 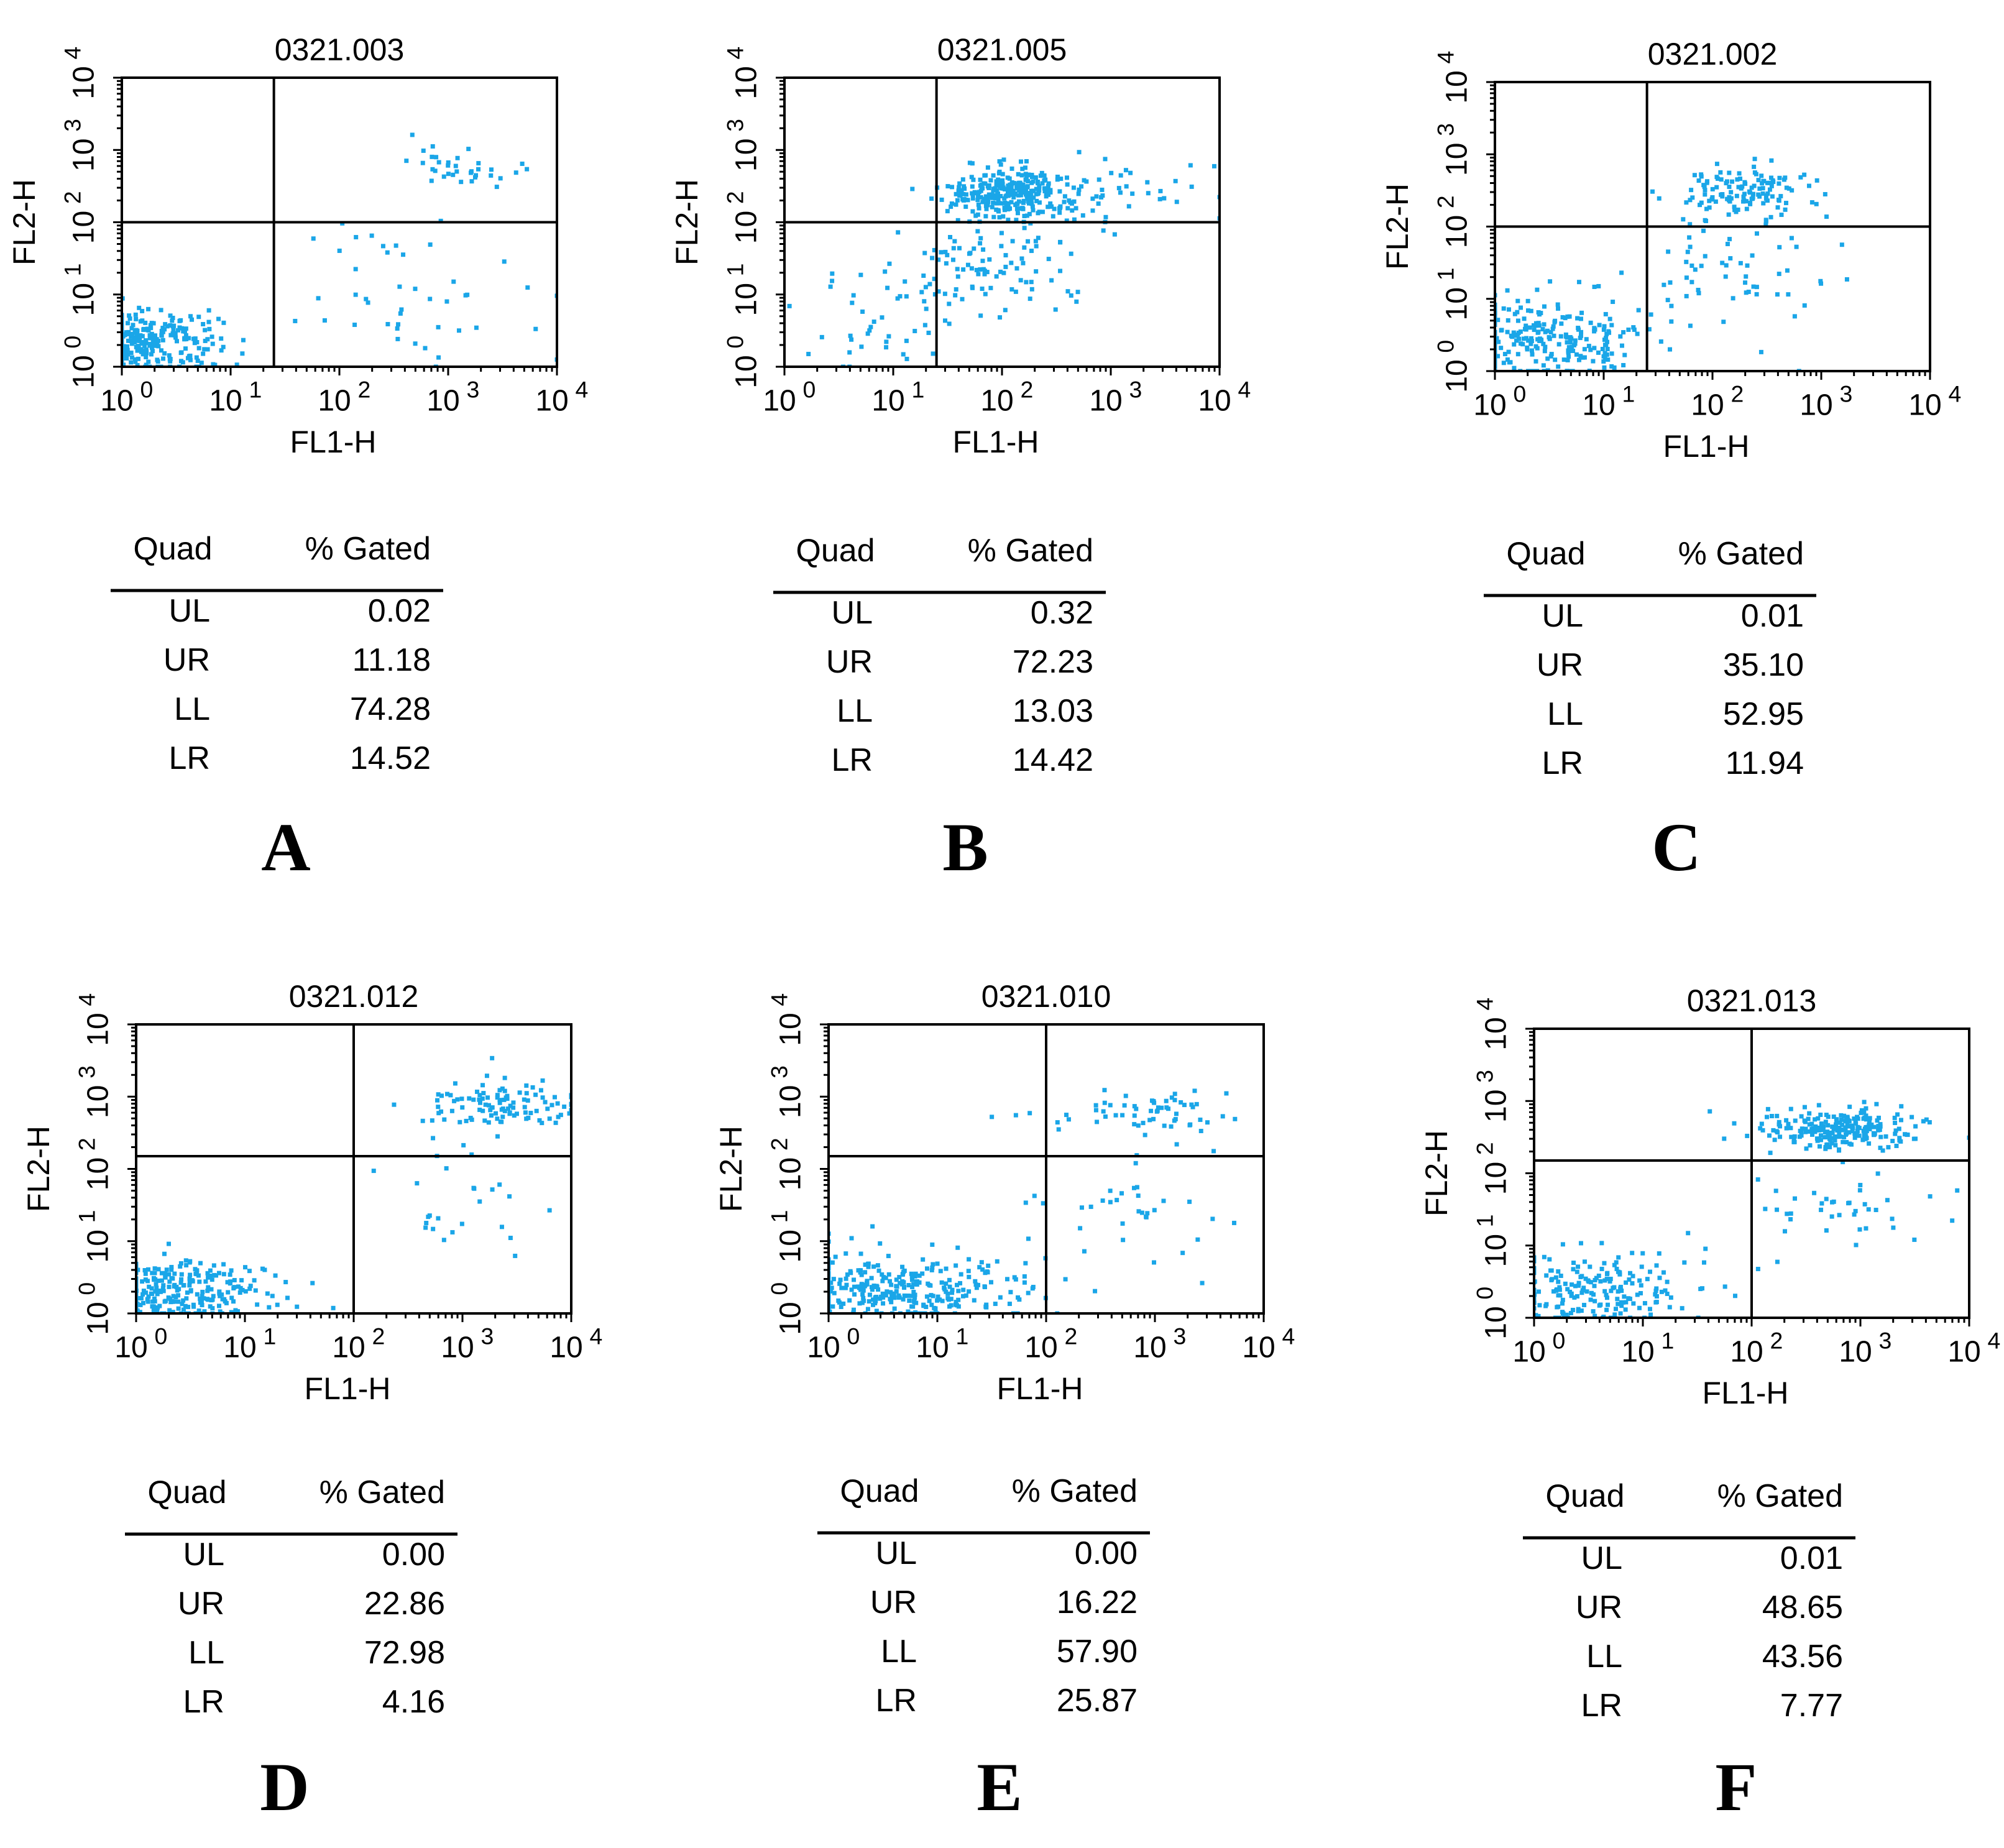 What do you see at coordinates (339, 249) in the screenshot?
I see `scatter-points` at bounding box center [339, 249].